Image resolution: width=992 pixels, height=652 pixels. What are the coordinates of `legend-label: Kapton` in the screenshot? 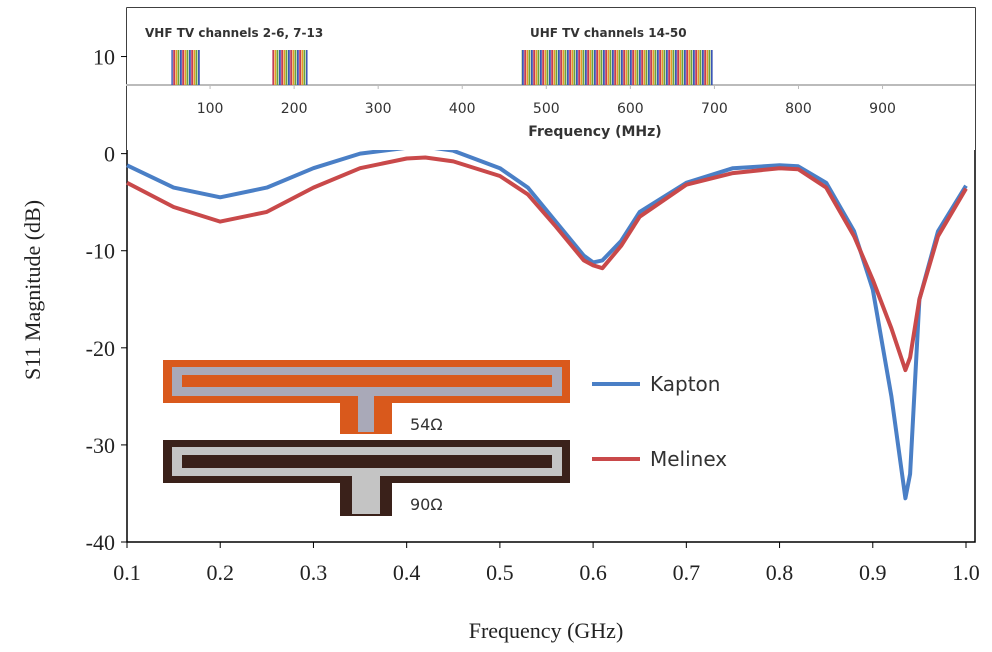 It's located at (685, 384).